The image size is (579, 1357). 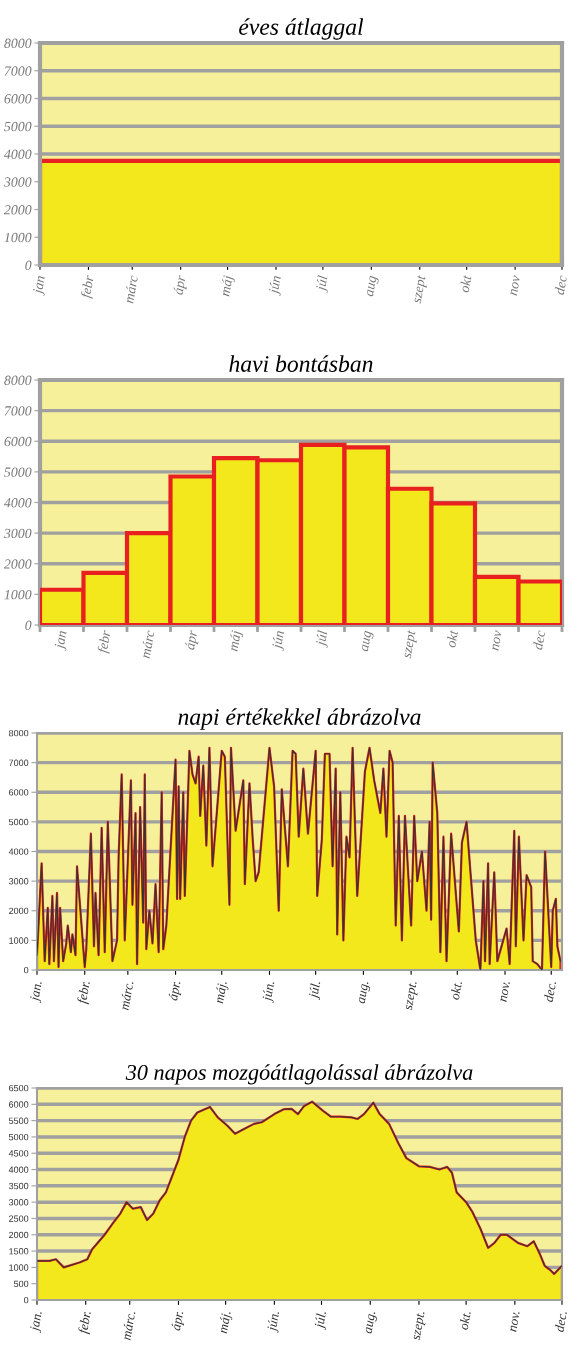 I want to click on chart-title: havi bontásban, so click(x=301, y=363).